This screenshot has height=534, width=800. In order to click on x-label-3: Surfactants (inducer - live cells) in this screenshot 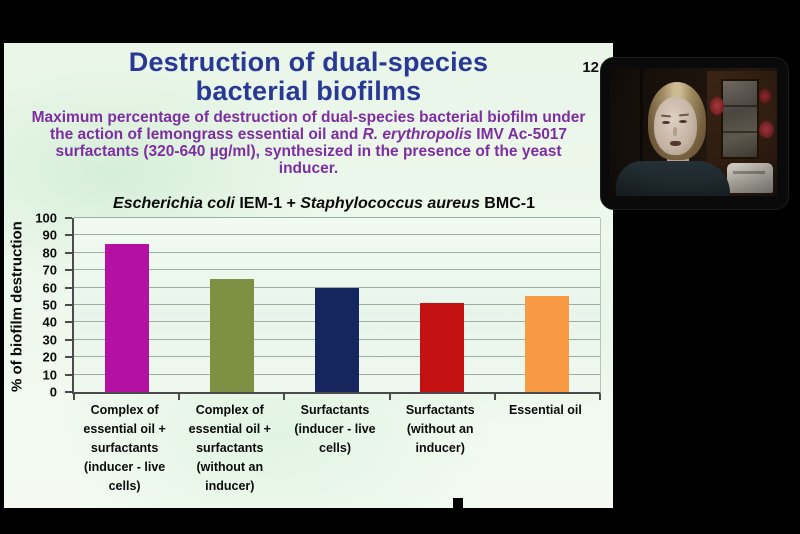, I will do `click(335, 429)`.